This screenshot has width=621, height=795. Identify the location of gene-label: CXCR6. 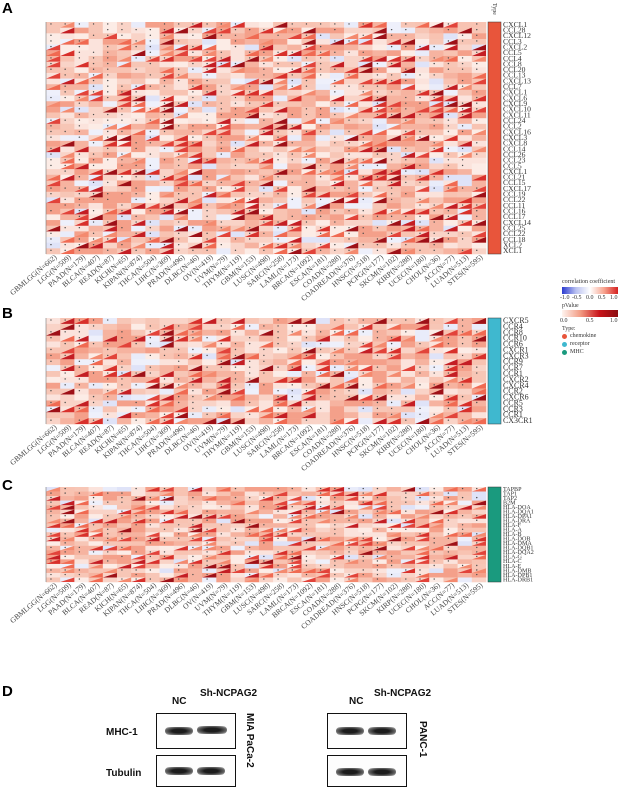
(516, 397).